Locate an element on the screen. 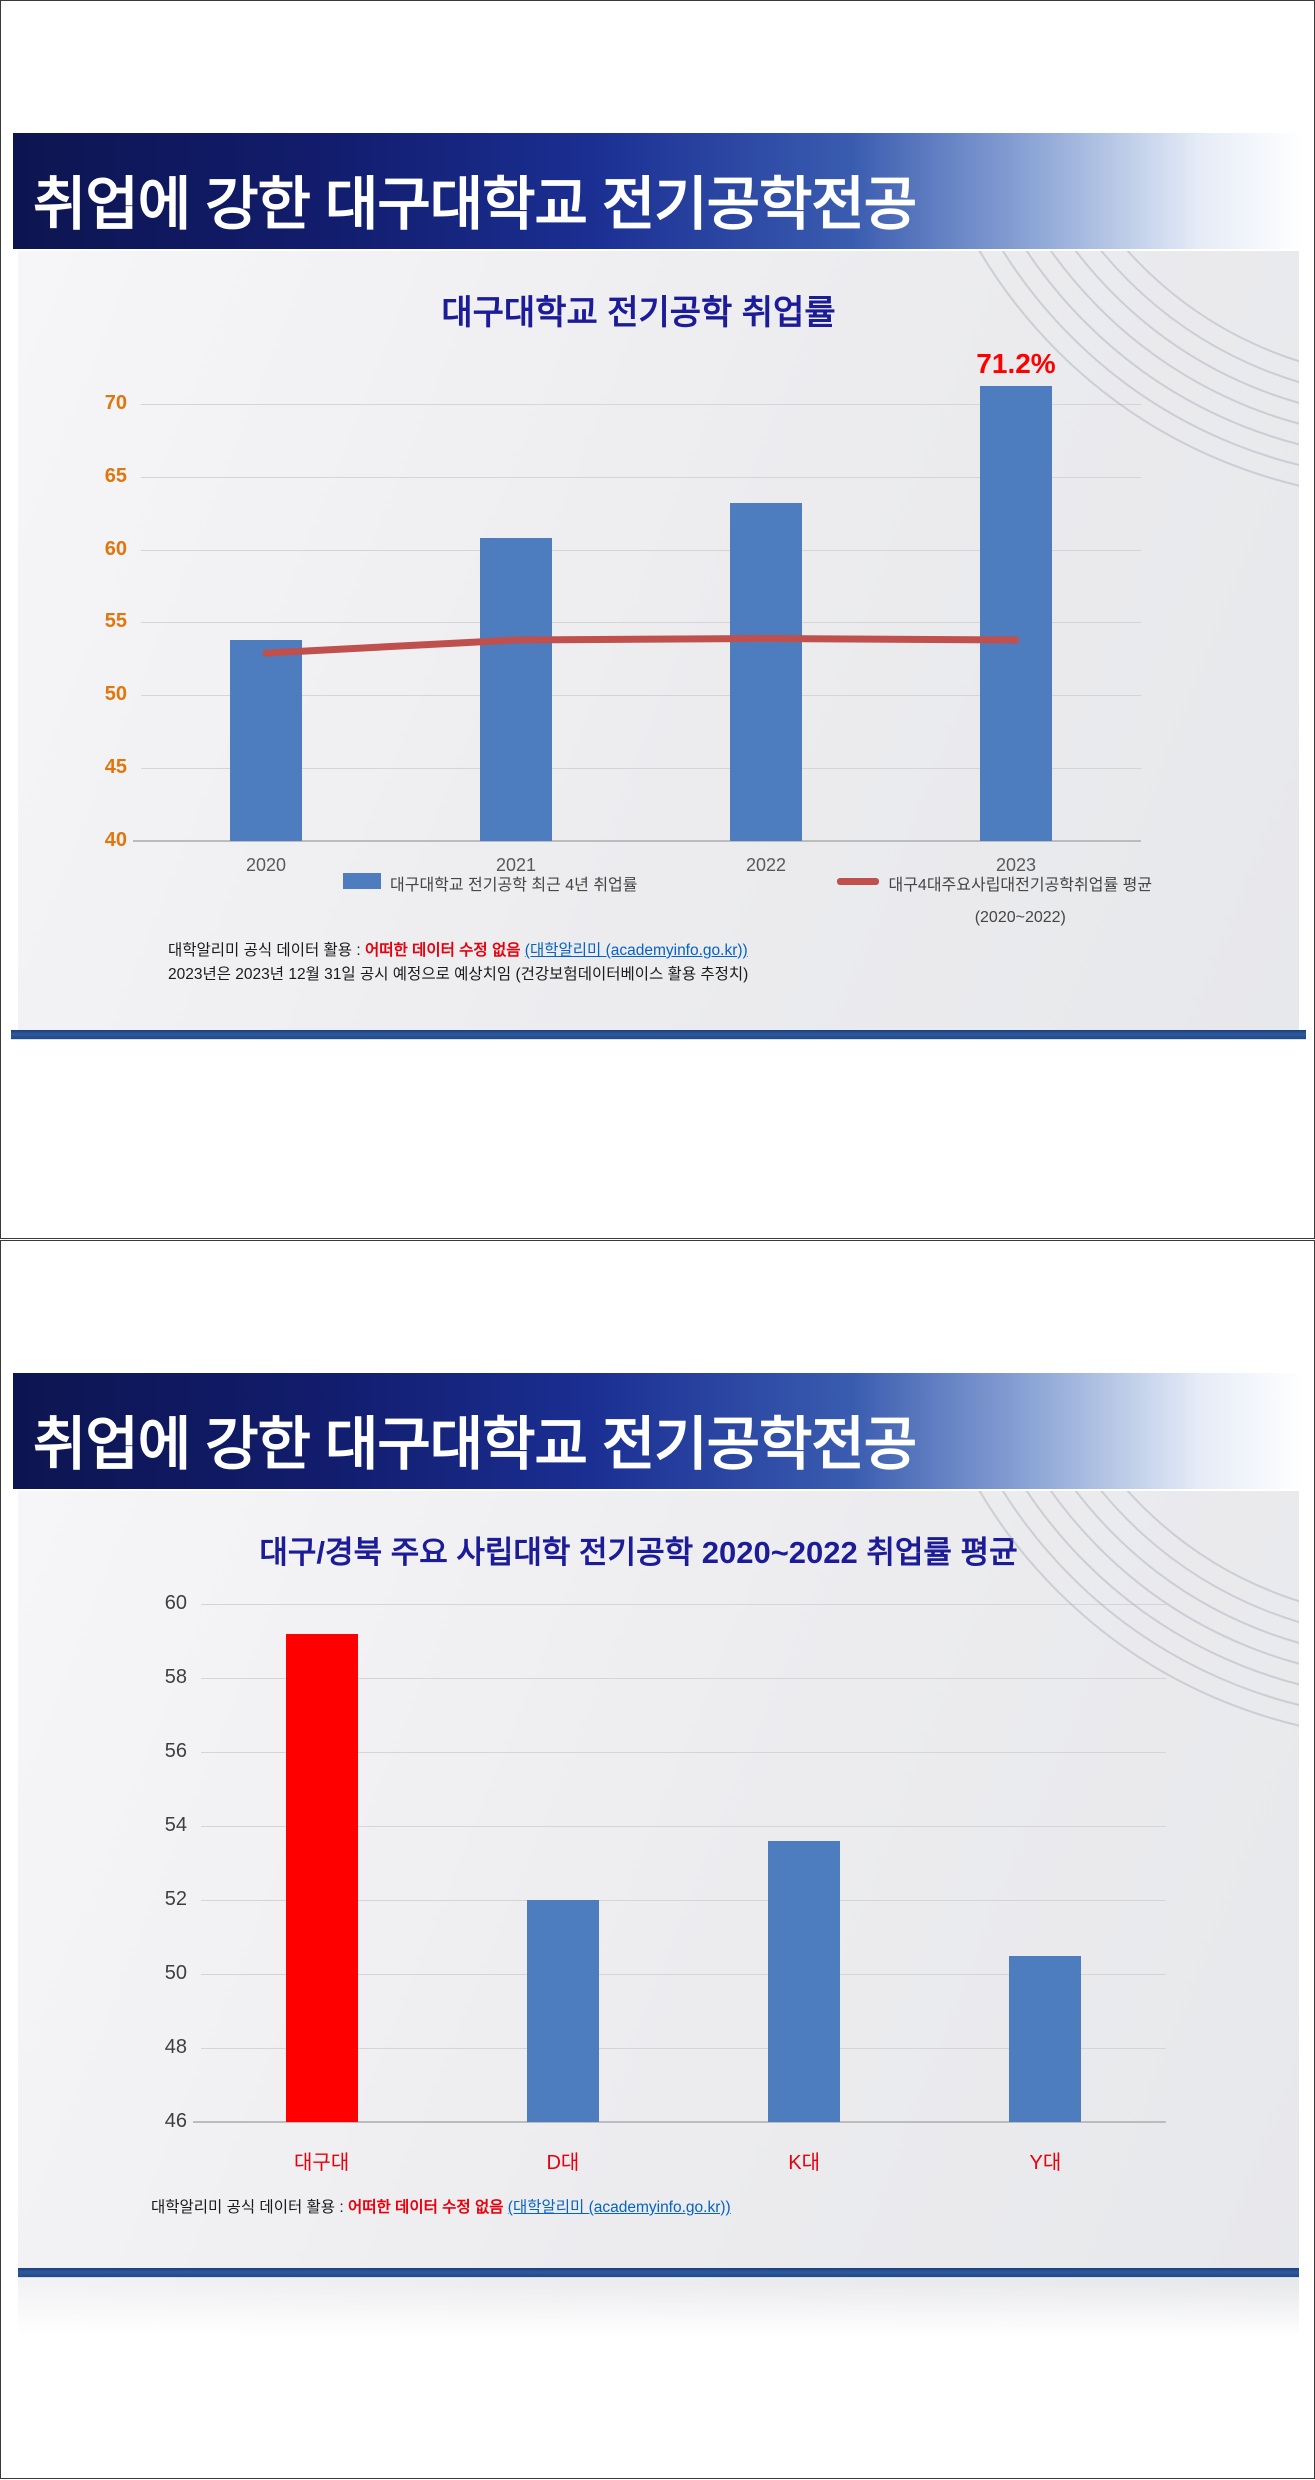  y-tick-label-70: 70 is located at coordinates (115, 402).